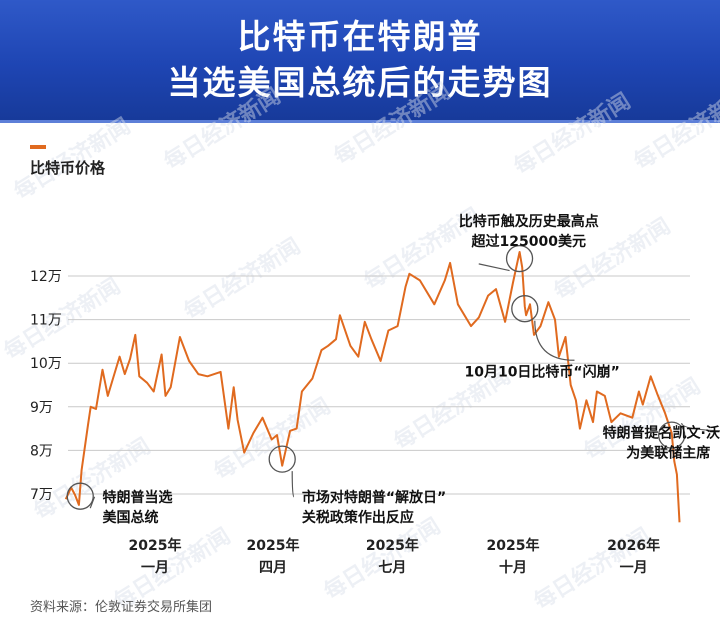  Describe the element at coordinates (46, 277) in the screenshot. I see `y-tick-label: 12万` at that location.